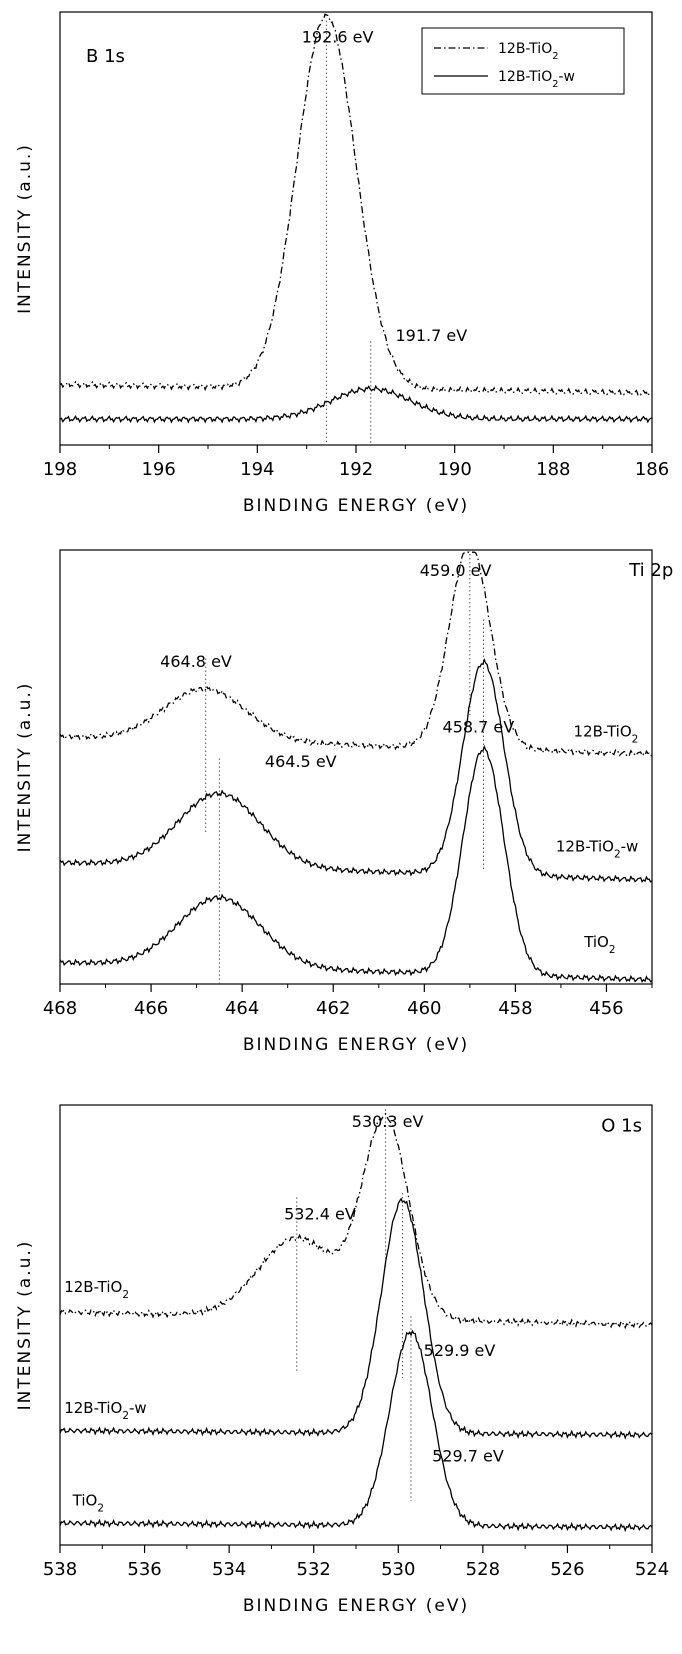  I want to click on legend: 12B-TiO2 12B-TiO2-w, so click(523, 61).